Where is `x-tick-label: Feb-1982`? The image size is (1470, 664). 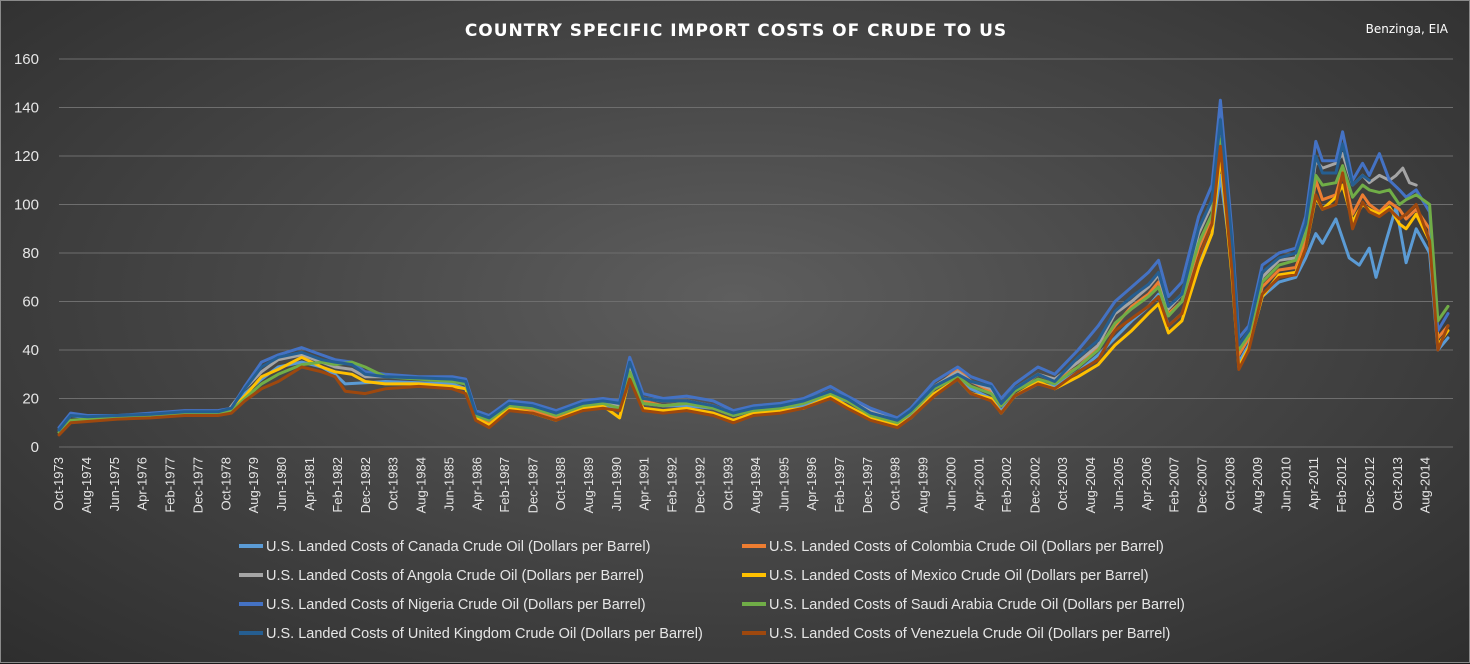
x-tick-label: Feb-1982 is located at coordinates (337, 485).